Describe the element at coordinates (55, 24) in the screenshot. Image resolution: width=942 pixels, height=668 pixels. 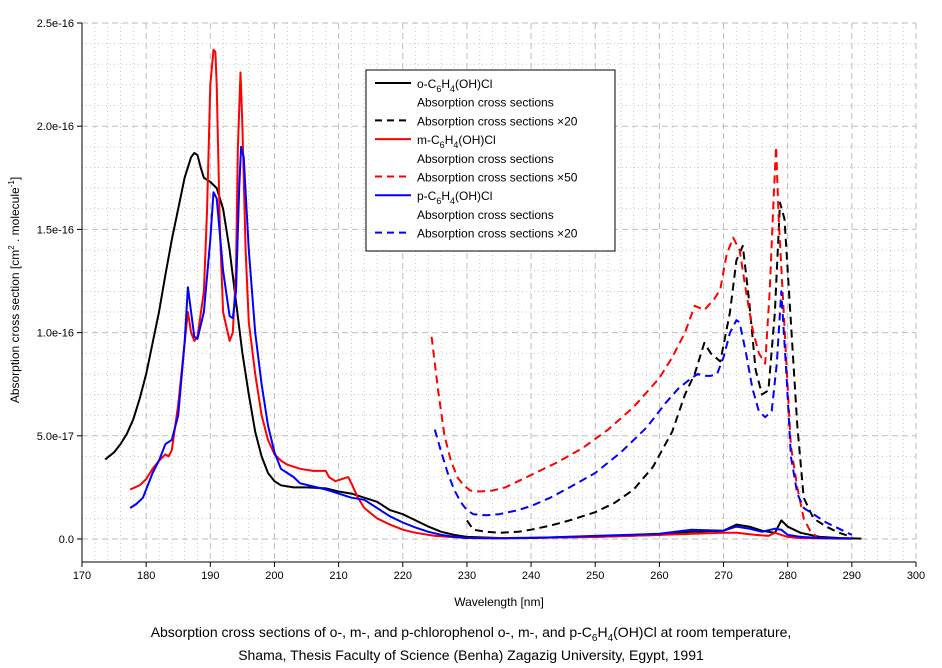
I see `y-tick-label: 2.5e-16` at that location.